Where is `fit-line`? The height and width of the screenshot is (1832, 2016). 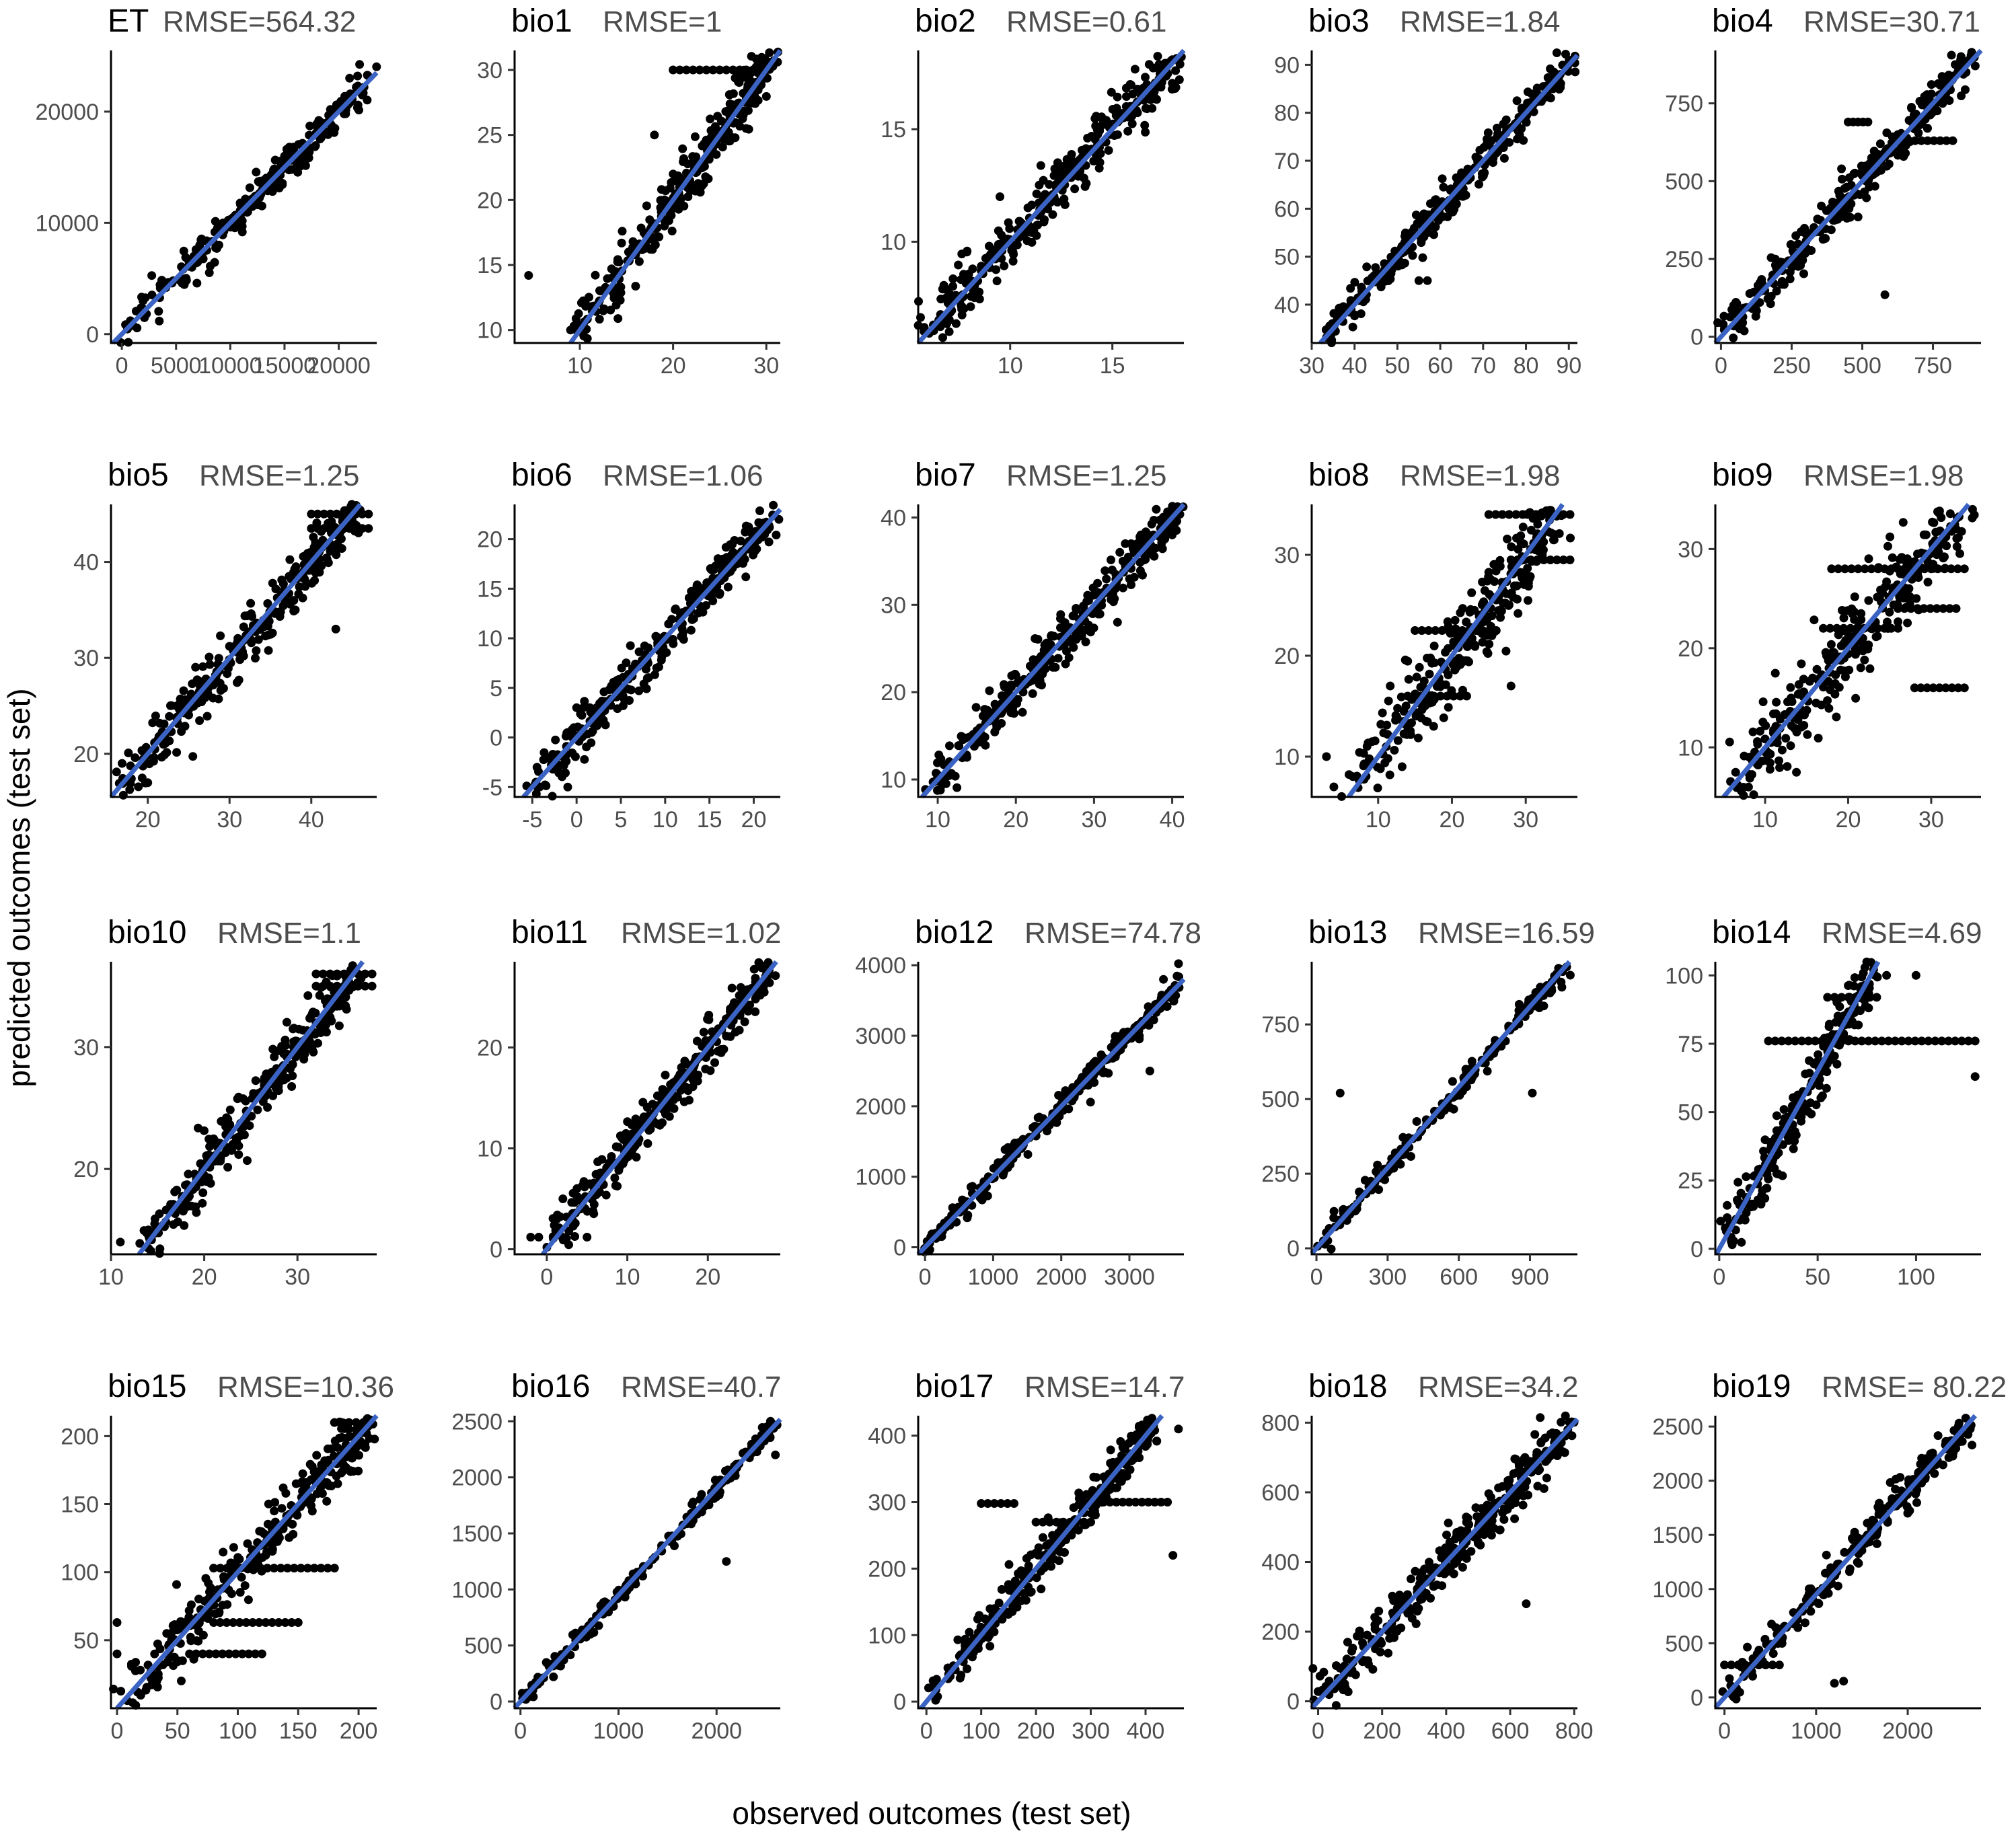 fit-line is located at coordinates (1053, 650).